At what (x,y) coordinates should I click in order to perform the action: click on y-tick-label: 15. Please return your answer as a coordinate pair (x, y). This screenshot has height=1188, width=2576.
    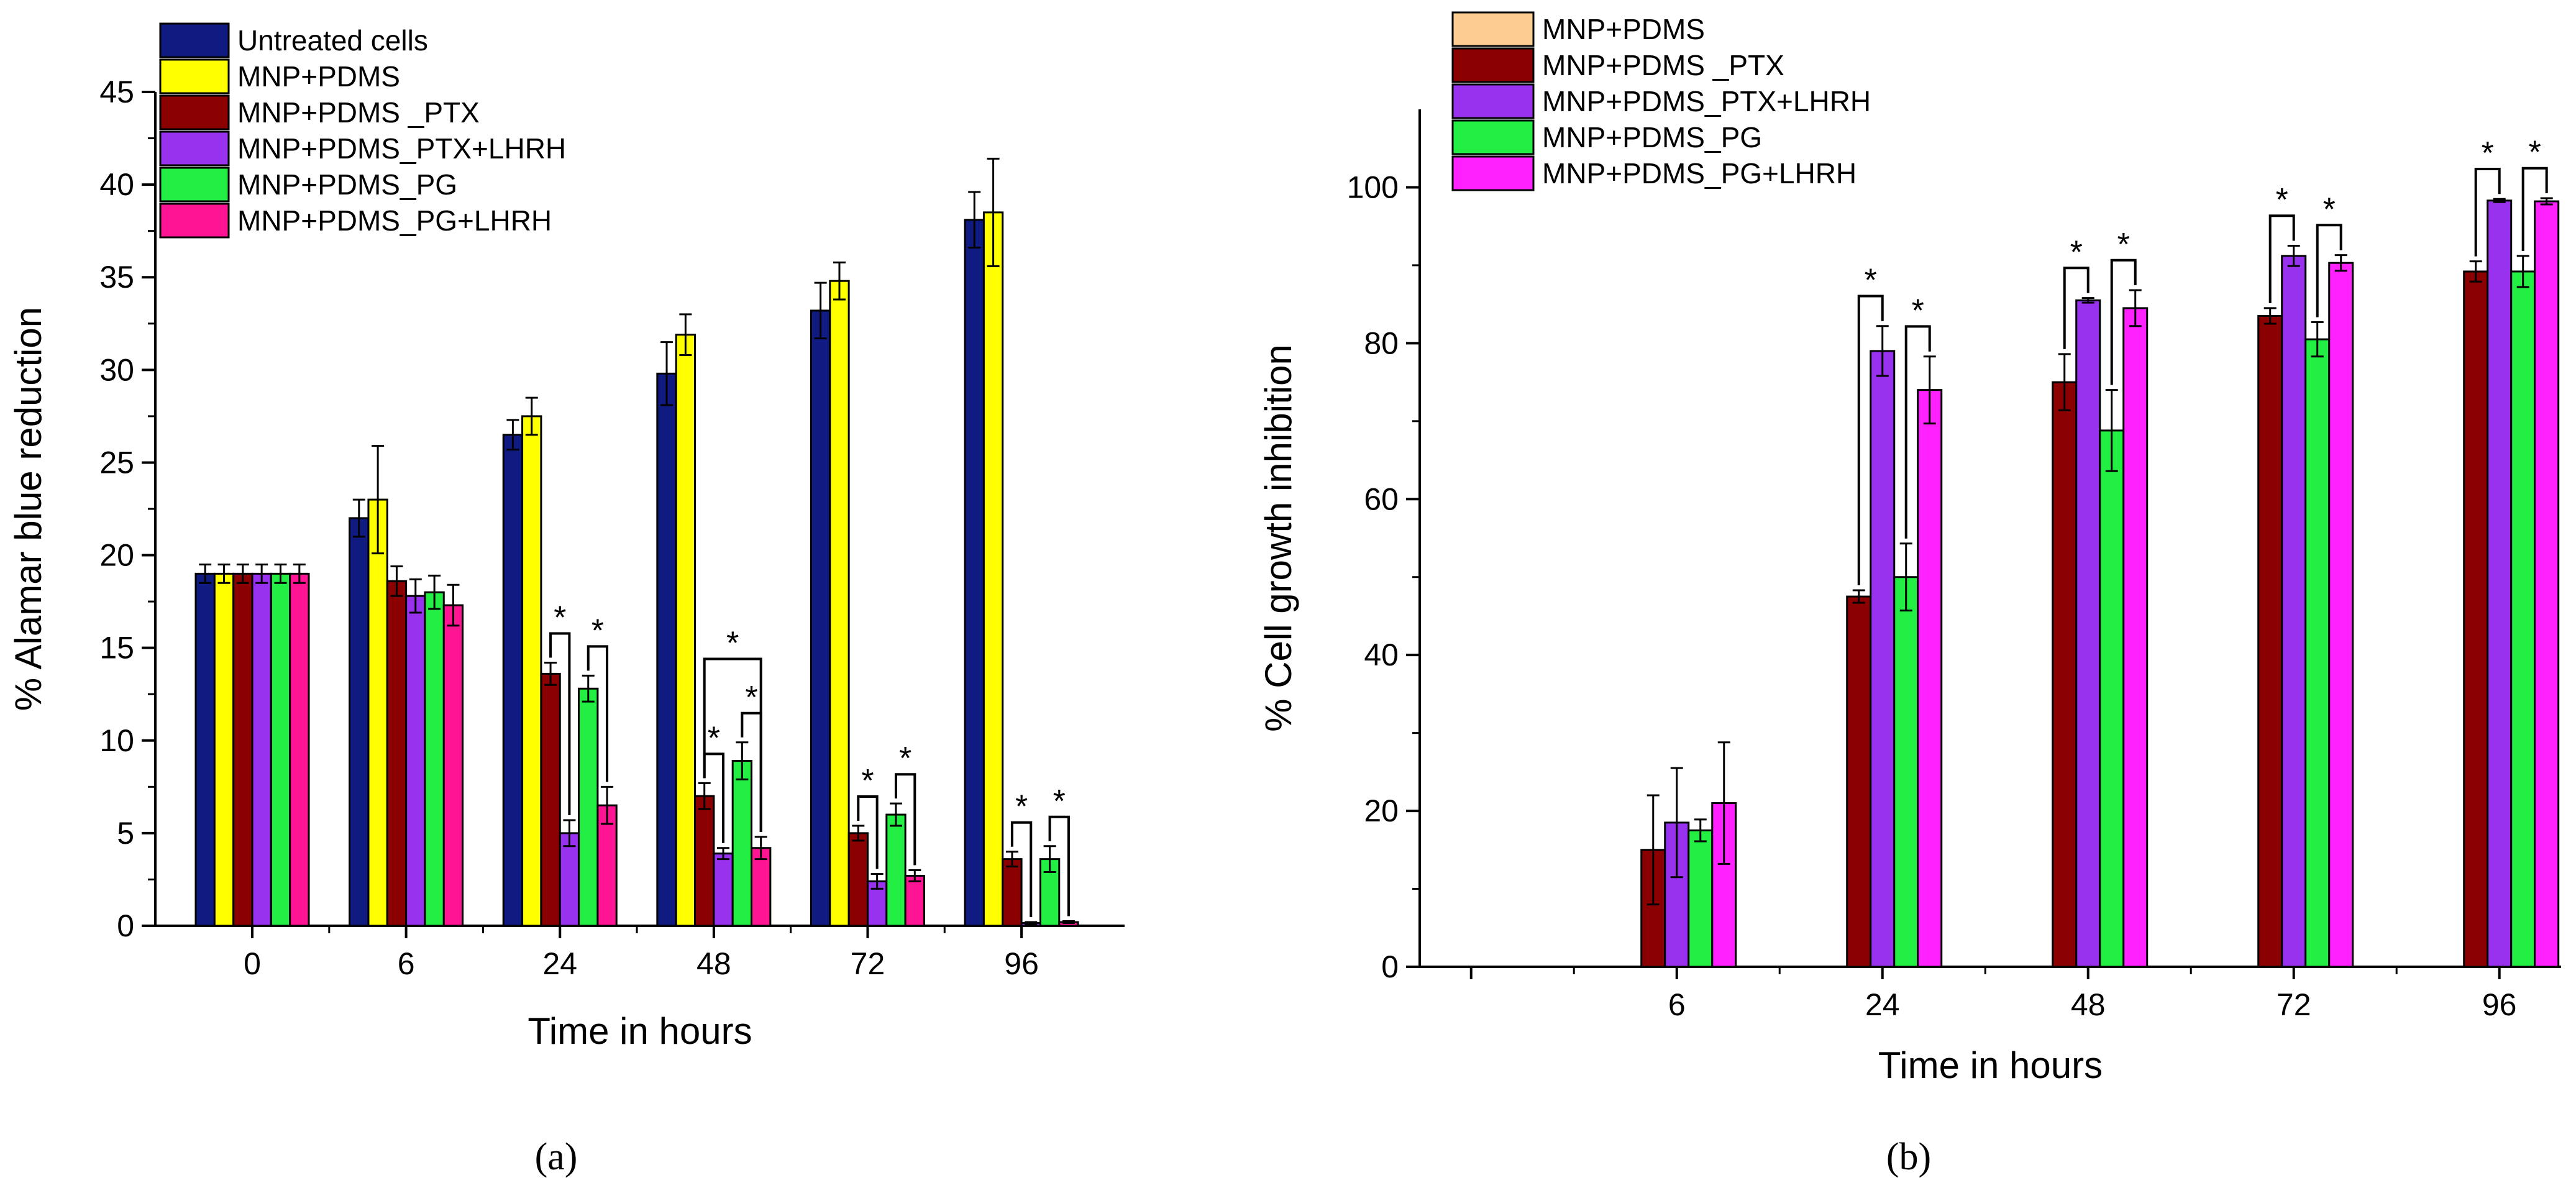
    Looking at the image, I should click on (116, 648).